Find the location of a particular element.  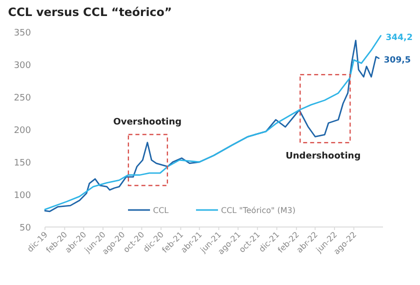

y-tick-label: 300 is located at coordinates (23, 66).